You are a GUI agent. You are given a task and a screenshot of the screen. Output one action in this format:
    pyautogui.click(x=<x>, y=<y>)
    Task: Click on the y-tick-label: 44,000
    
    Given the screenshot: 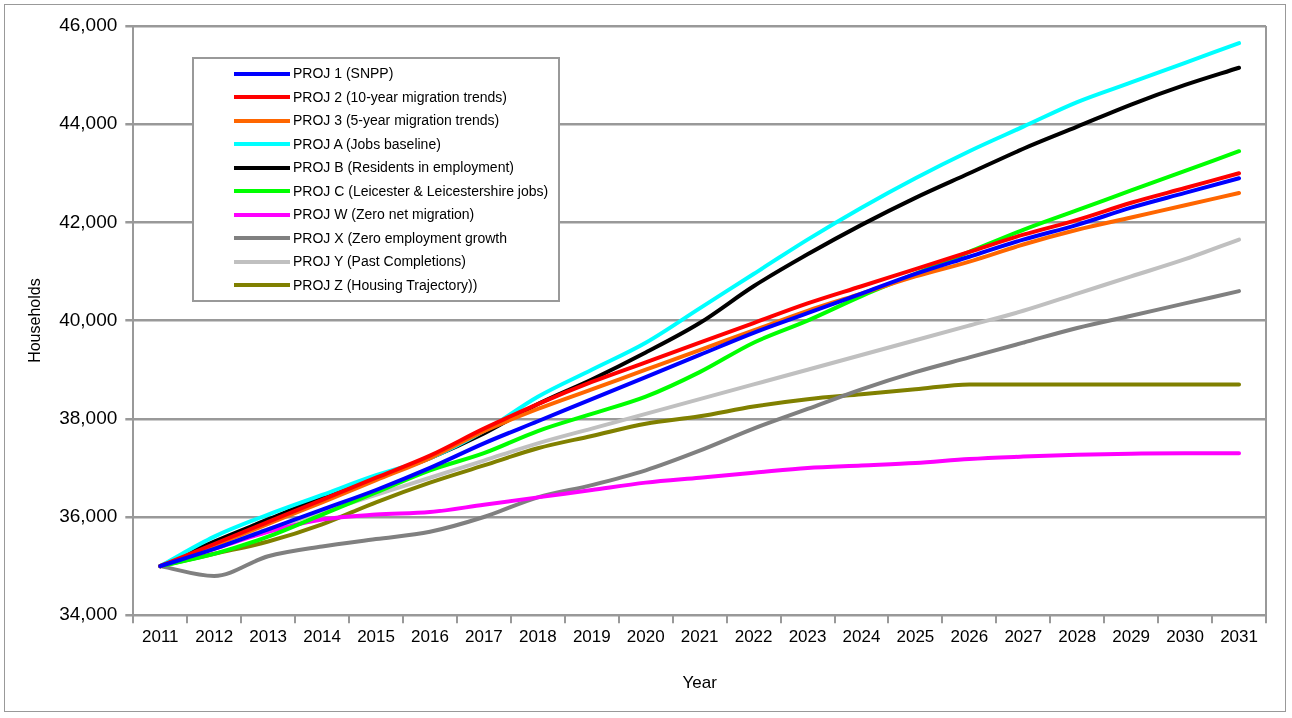 What is the action you would take?
    pyautogui.click(x=88, y=123)
    